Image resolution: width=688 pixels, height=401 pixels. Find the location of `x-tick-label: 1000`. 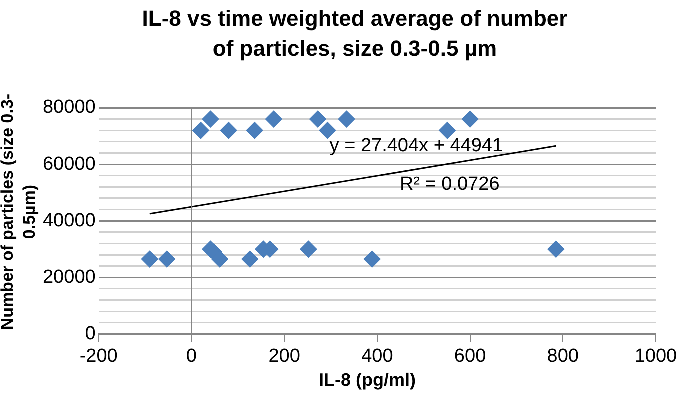

x-tick-label: 1000 is located at coordinates (656, 356).